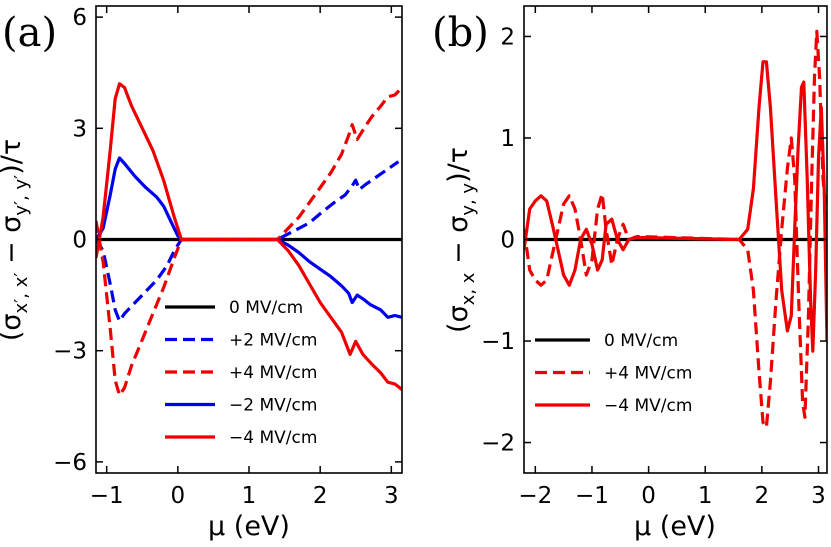 The width and height of the screenshot is (831, 547). I want to click on panel-a-xtick-label-1: 0, so click(178, 496).